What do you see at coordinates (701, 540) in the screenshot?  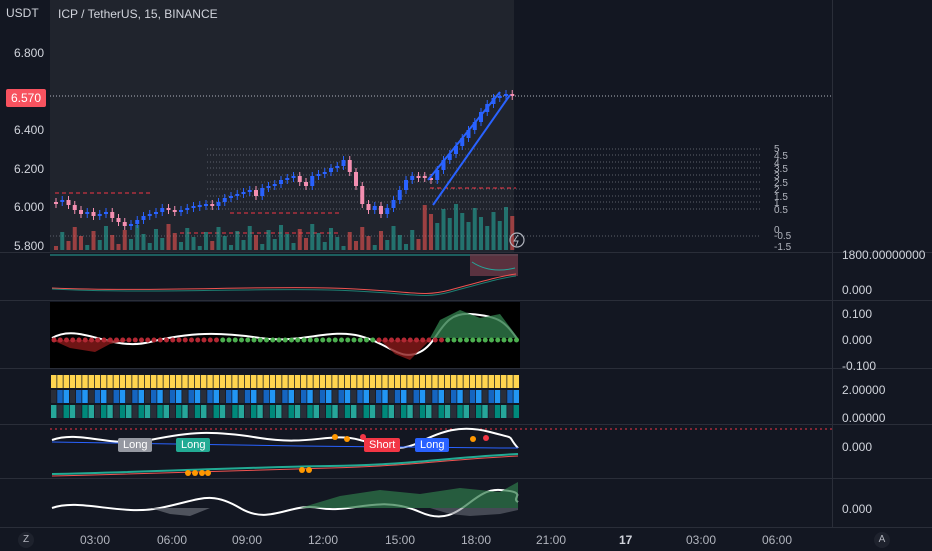 I see `time-tick: 03:00` at bounding box center [701, 540].